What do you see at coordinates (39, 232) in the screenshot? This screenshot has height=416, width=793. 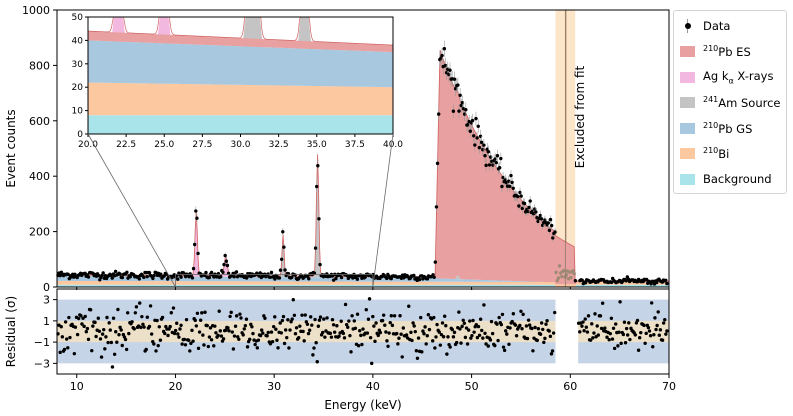 I see `y-tick-label: 200` at bounding box center [39, 232].